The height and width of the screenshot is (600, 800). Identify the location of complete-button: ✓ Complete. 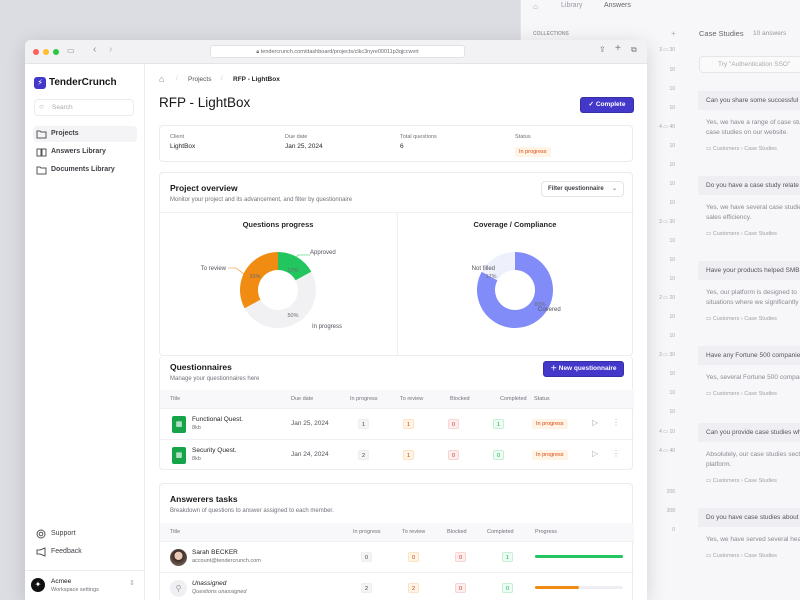
(607, 105).